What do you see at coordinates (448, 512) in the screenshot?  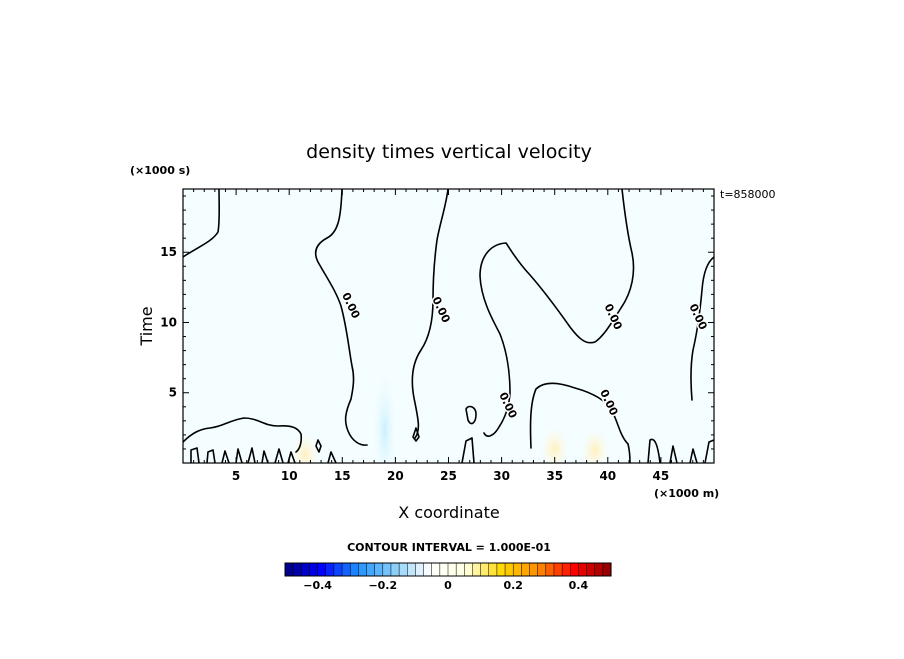 I see `x-axis-label: X coordinate` at bounding box center [448, 512].